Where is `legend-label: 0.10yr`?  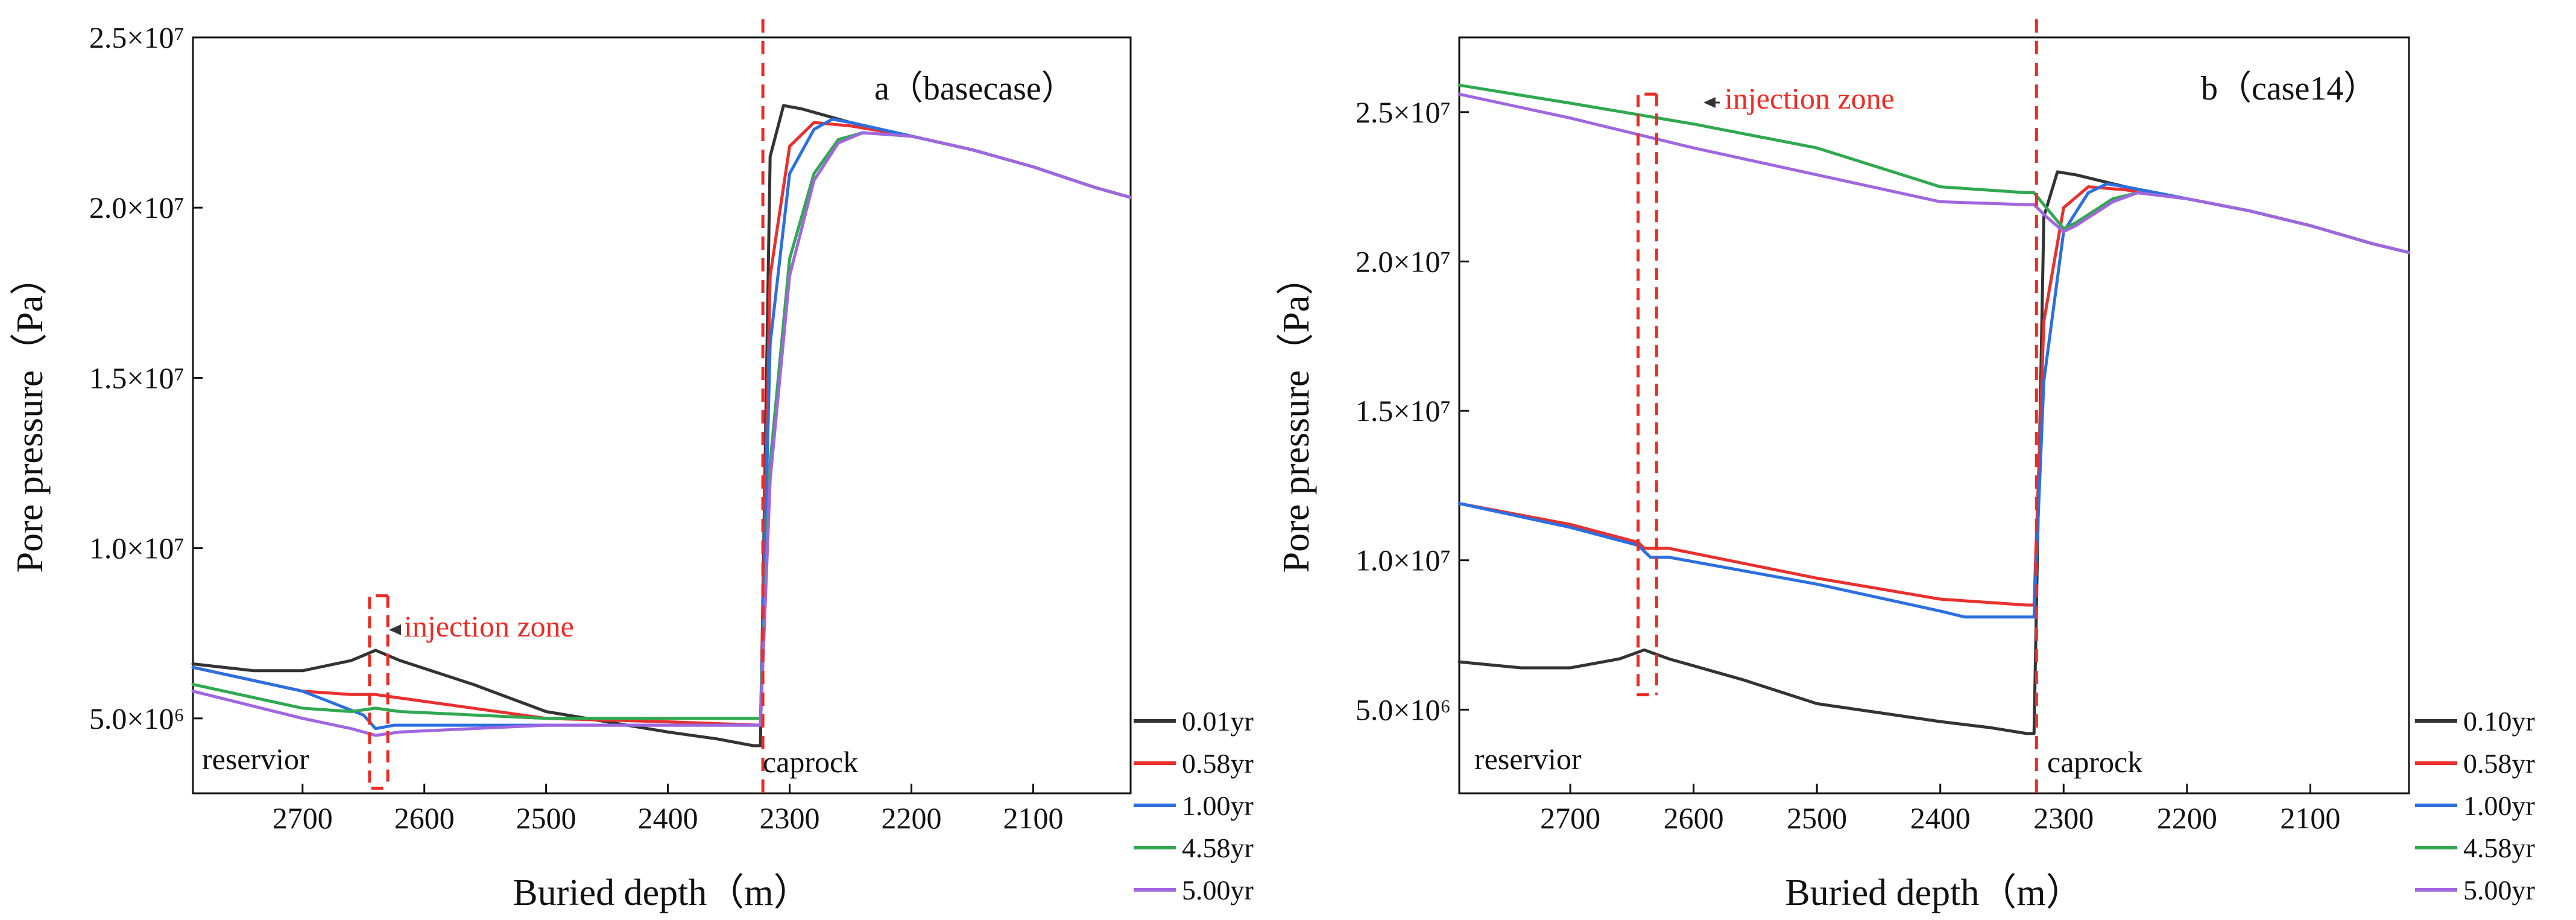 legend-label: 0.10yr is located at coordinates (2499, 722).